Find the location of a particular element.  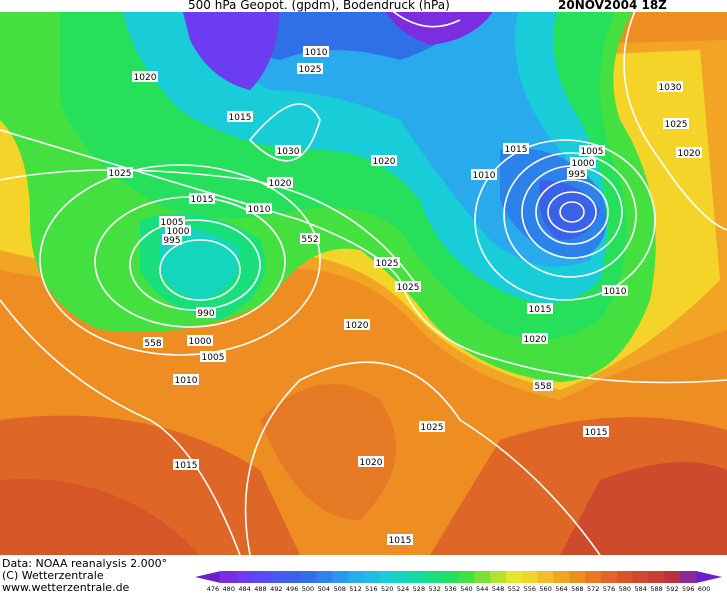

scale-label: 576 is located at coordinates (609, 589).